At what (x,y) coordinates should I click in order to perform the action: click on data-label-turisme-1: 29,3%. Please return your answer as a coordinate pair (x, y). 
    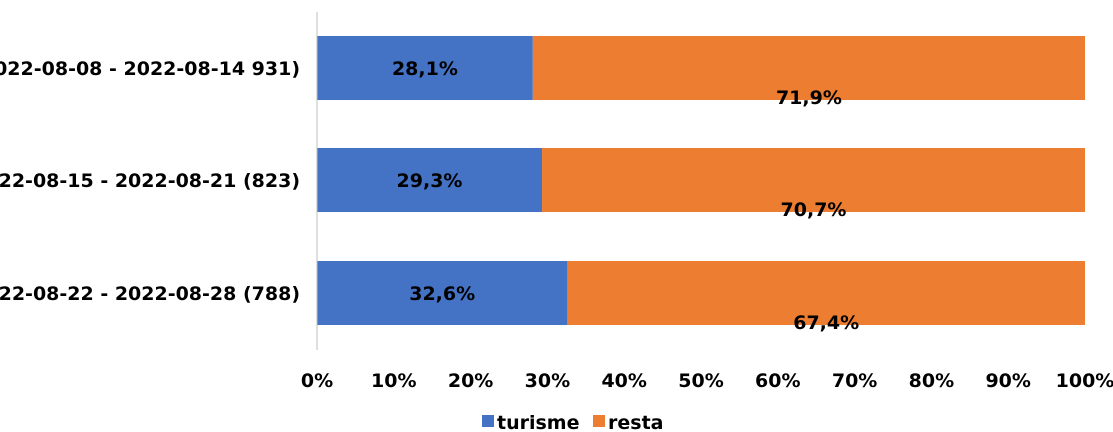
    Looking at the image, I should click on (430, 181).